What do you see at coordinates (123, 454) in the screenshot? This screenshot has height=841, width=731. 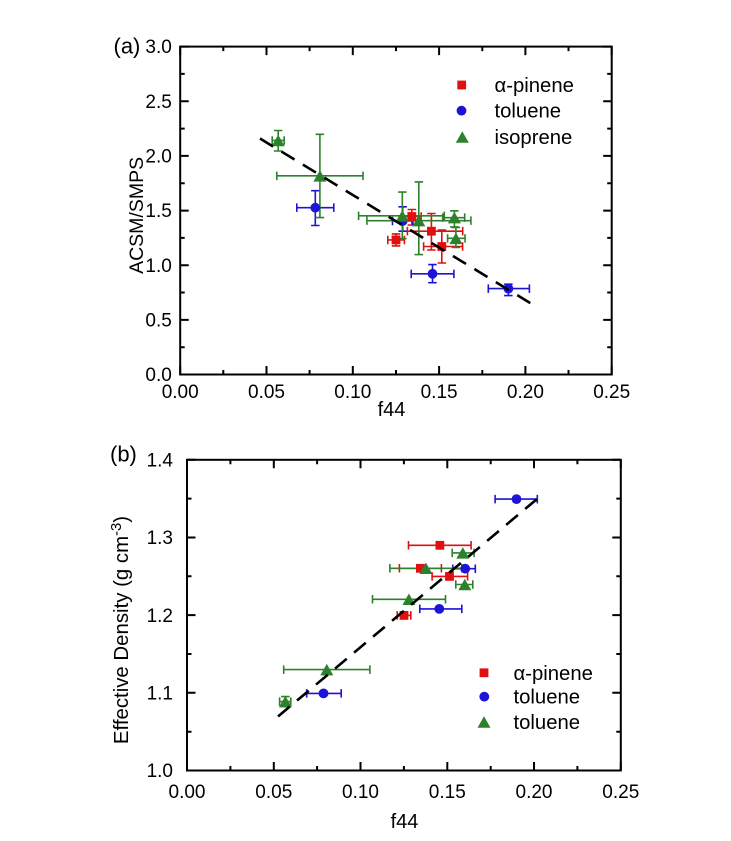 I see `svg-text: (b)` at bounding box center [123, 454].